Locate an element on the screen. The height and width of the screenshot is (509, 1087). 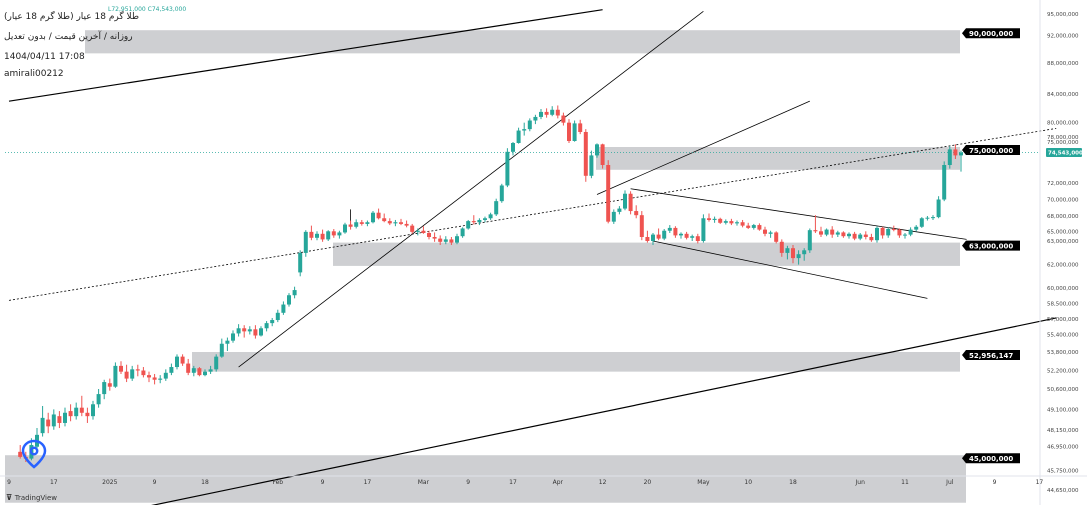
tradingview-logo: ⊽ TradingView is located at coordinates (31, 497).